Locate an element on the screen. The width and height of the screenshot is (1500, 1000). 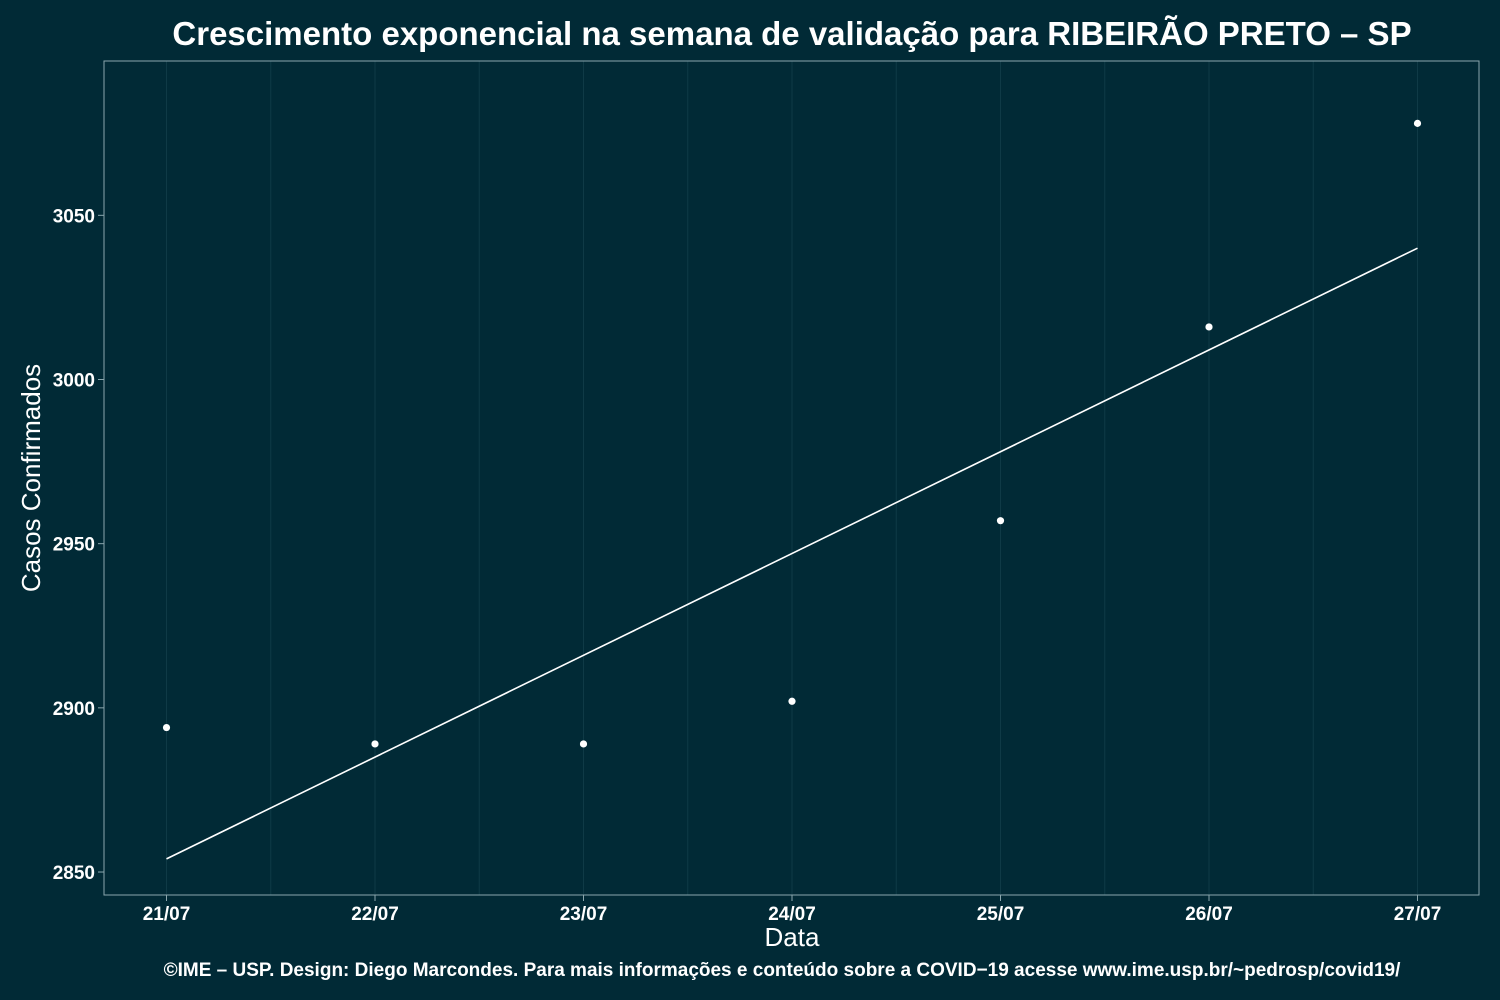
x-axis: 21/07 22/07 23/07 24/07 25/07 26/07 27/07 is located at coordinates (792, 910).